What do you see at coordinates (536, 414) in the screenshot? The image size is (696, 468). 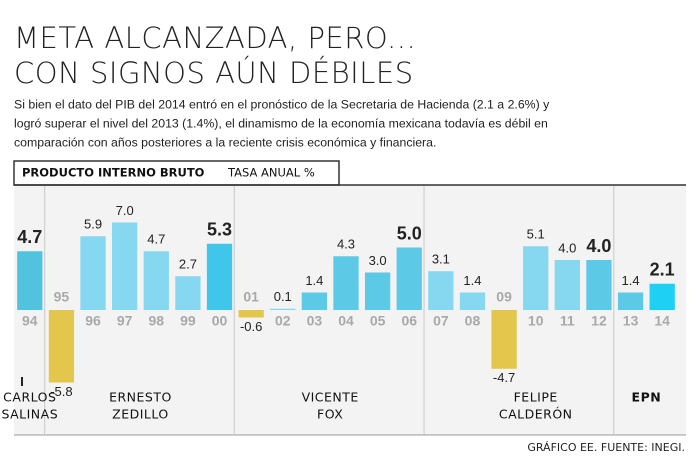 I see `administration-label: CALDERÓN` at bounding box center [536, 414].